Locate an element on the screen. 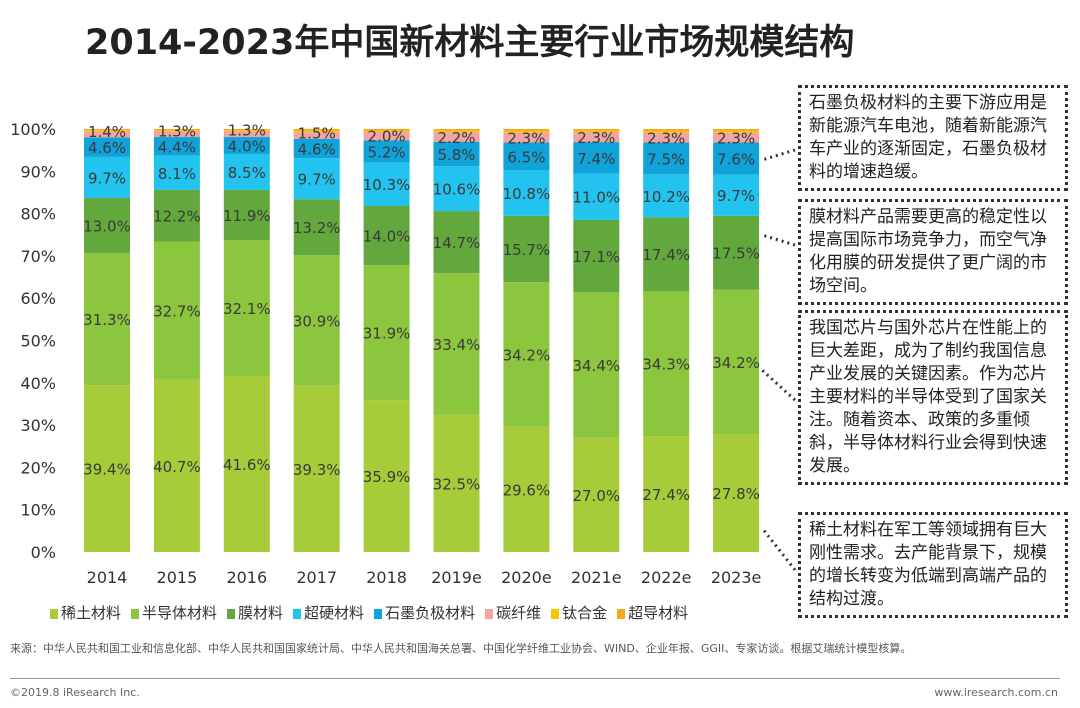 The width and height of the screenshot is (1080, 708). legend-item: 超硬材料 is located at coordinates (328, 612).